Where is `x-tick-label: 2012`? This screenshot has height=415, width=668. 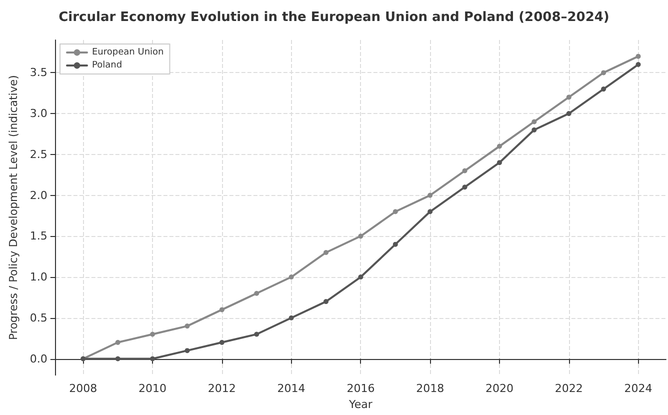 x-tick-label: 2012 is located at coordinates (222, 389).